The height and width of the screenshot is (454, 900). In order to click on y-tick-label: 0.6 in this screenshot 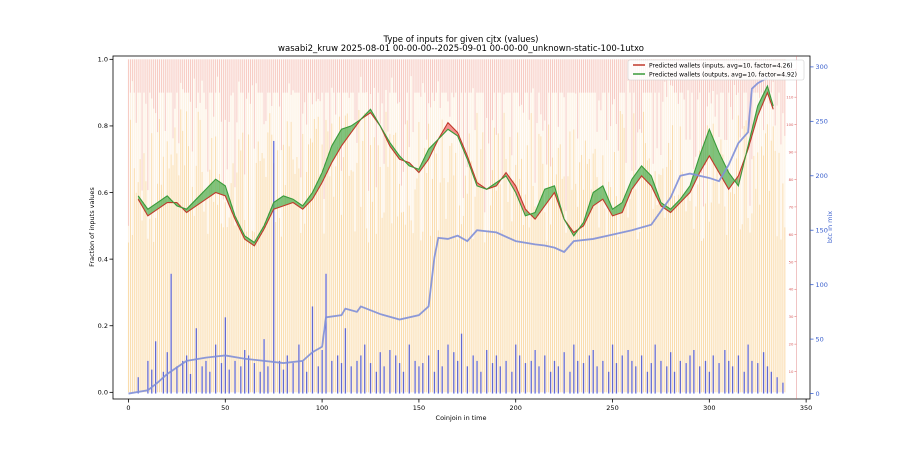, I will do `click(103, 193)`.